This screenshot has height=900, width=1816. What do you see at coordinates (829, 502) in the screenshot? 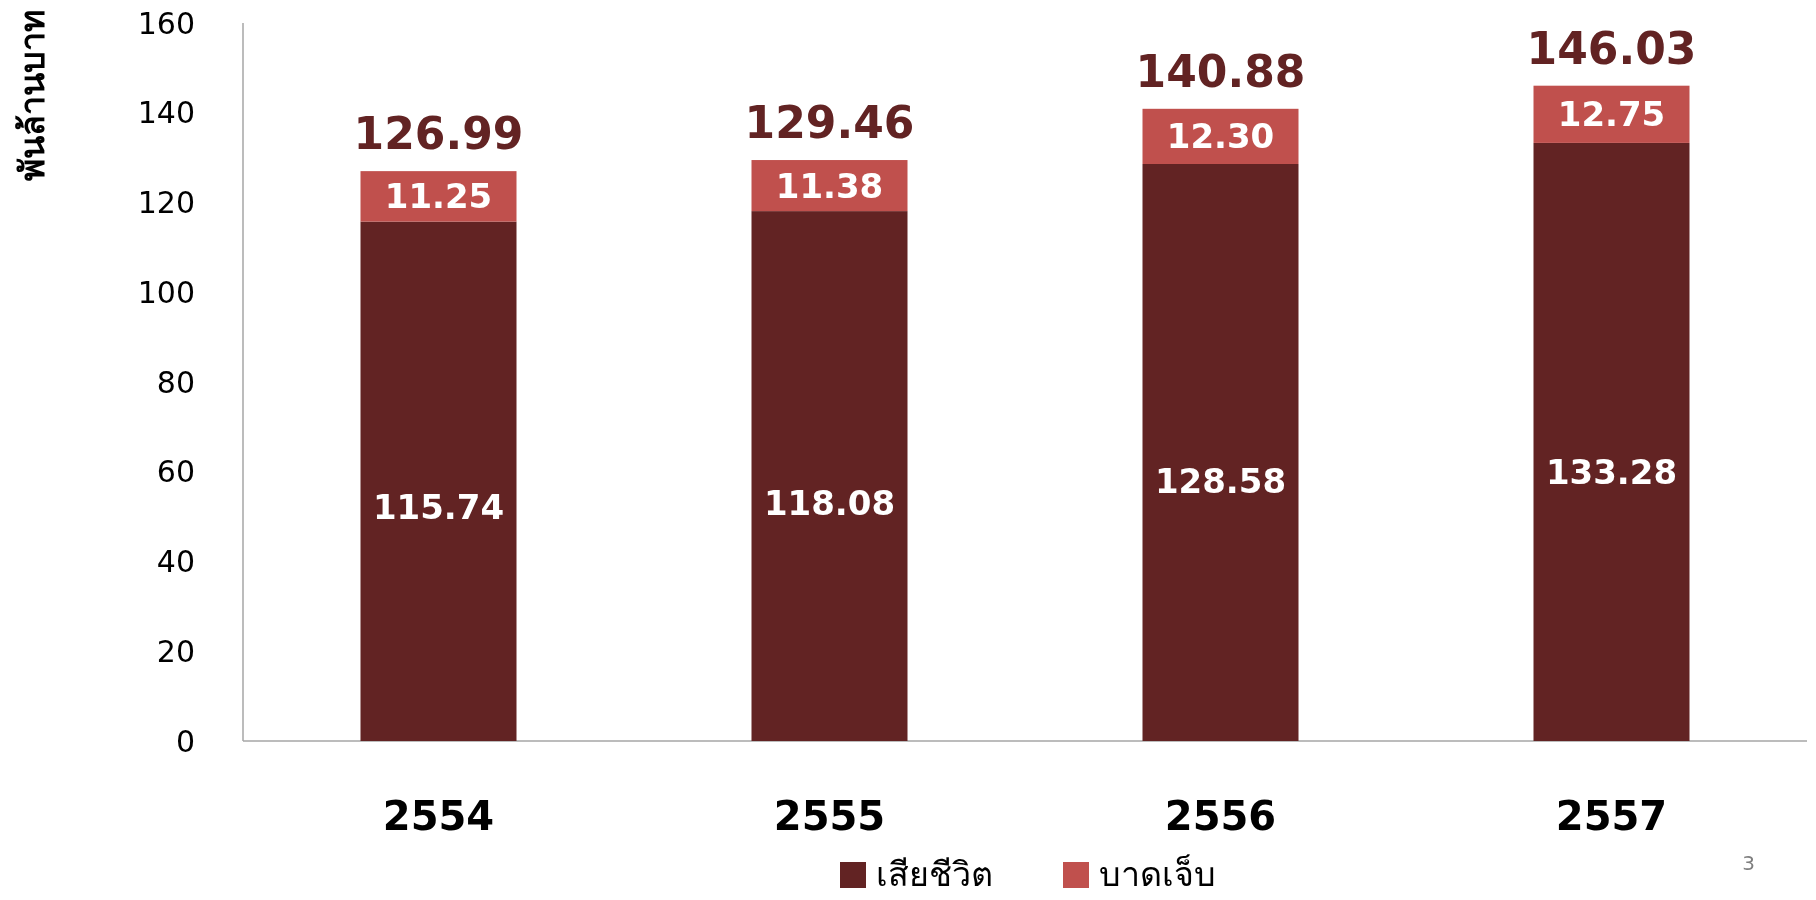
I see `data-label: 118.08` at bounding box center [829, 502].